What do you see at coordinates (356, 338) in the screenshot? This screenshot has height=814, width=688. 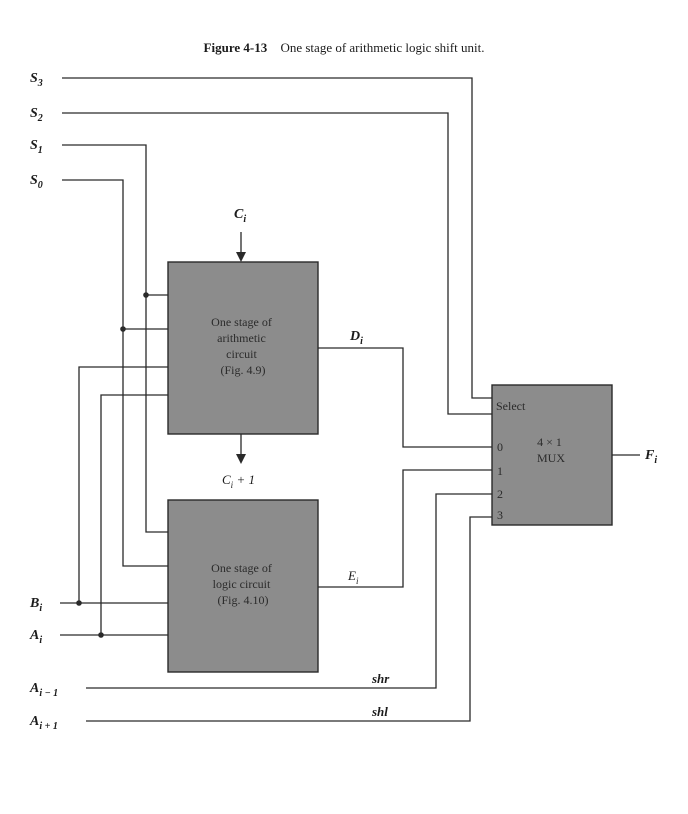 I see `label-di: Di` at bounding box center [356, 338].